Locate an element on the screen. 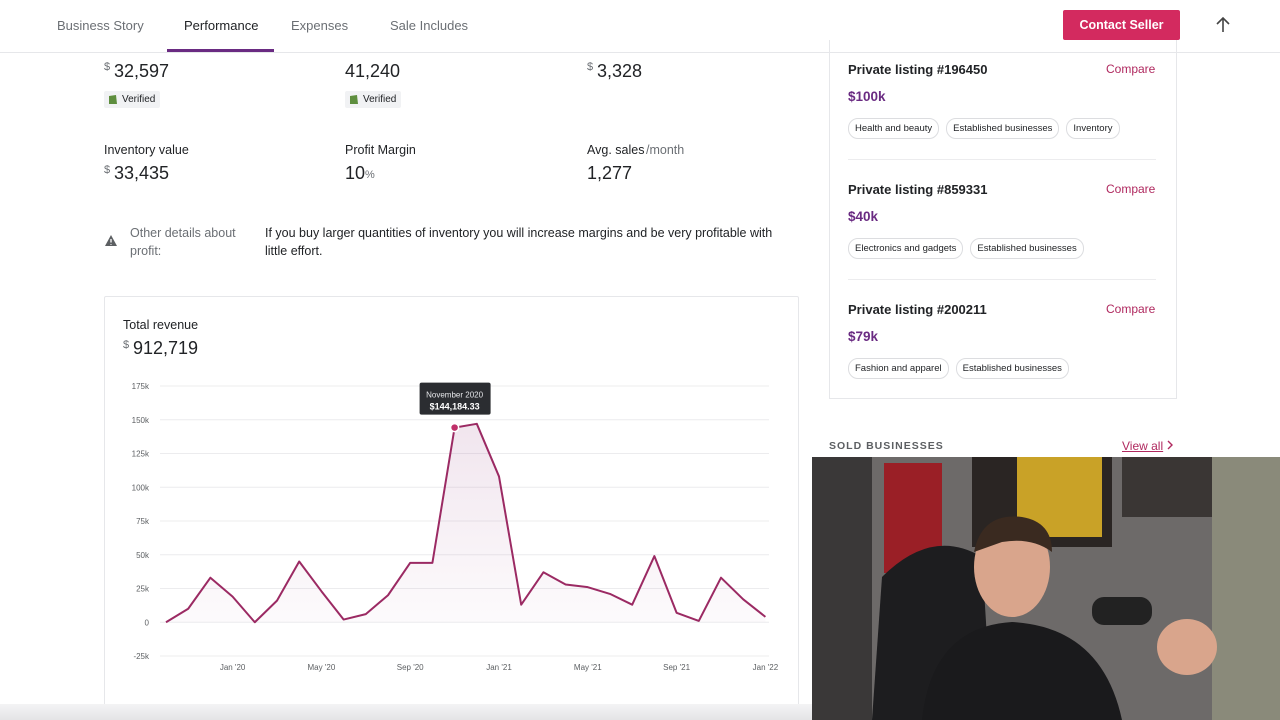  tooltip-title: November 2020 is located at coordinates (454, 395).